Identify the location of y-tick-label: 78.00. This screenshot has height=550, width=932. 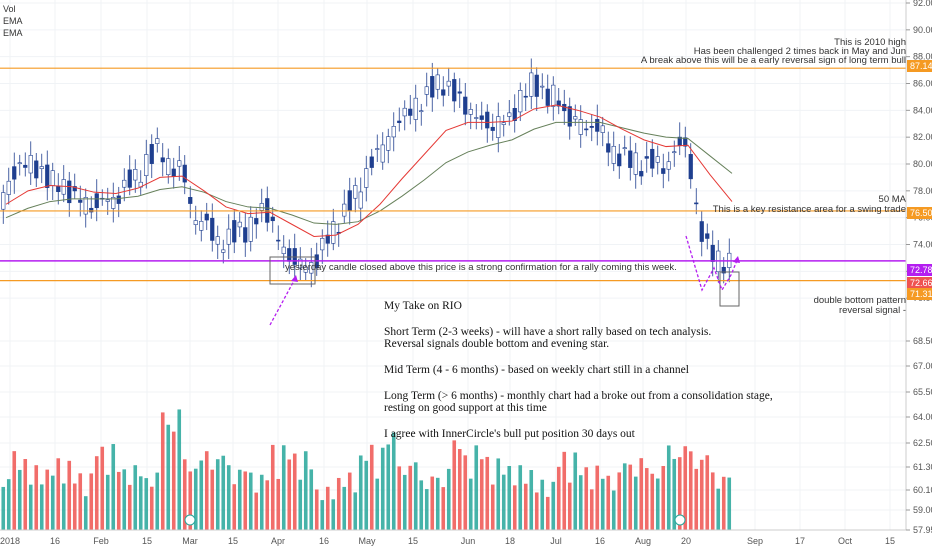
(922, 191).